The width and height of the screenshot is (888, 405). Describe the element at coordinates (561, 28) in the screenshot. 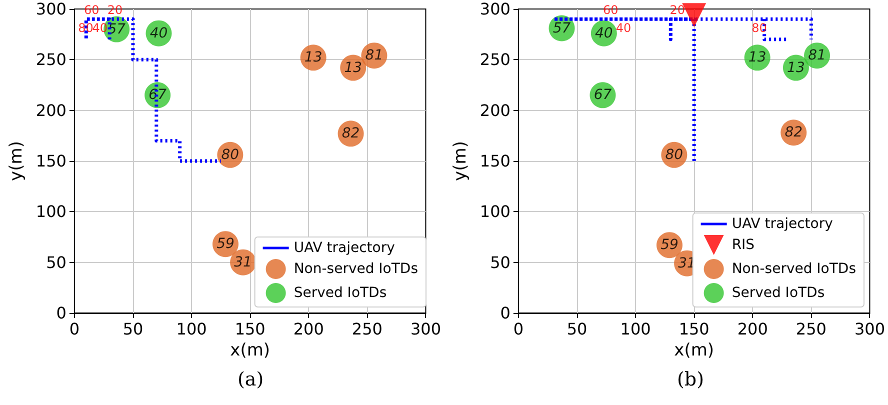

I see `annotation: 57` at that location.